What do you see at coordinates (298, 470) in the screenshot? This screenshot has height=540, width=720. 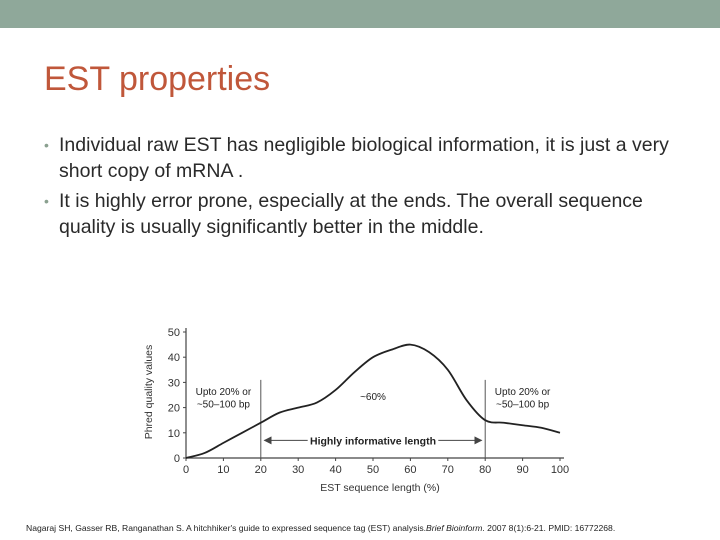 I see `x-tick-label: 30` at bounding box center [298, 470].